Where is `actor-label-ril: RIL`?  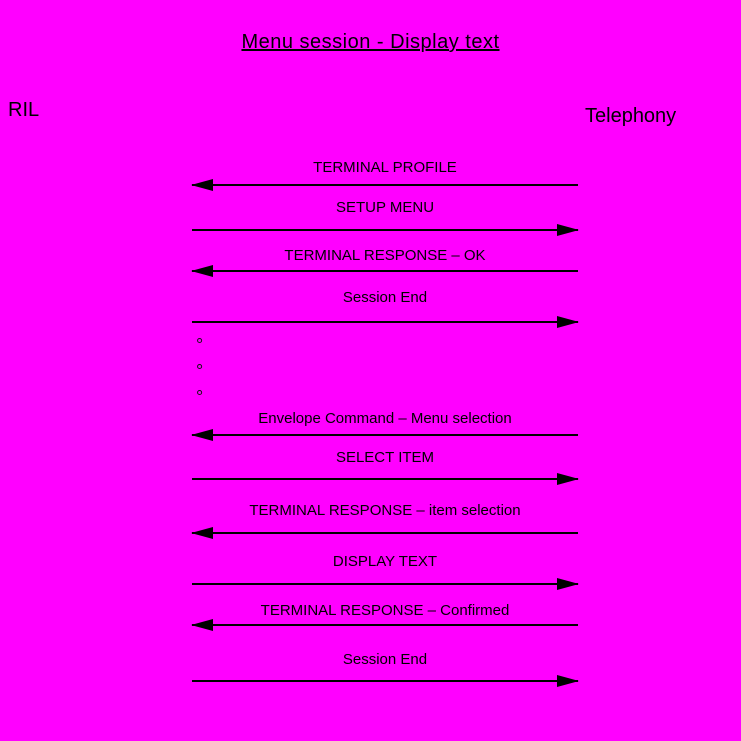
actor-label-ril: RIL is located at coordinates (24, 110).